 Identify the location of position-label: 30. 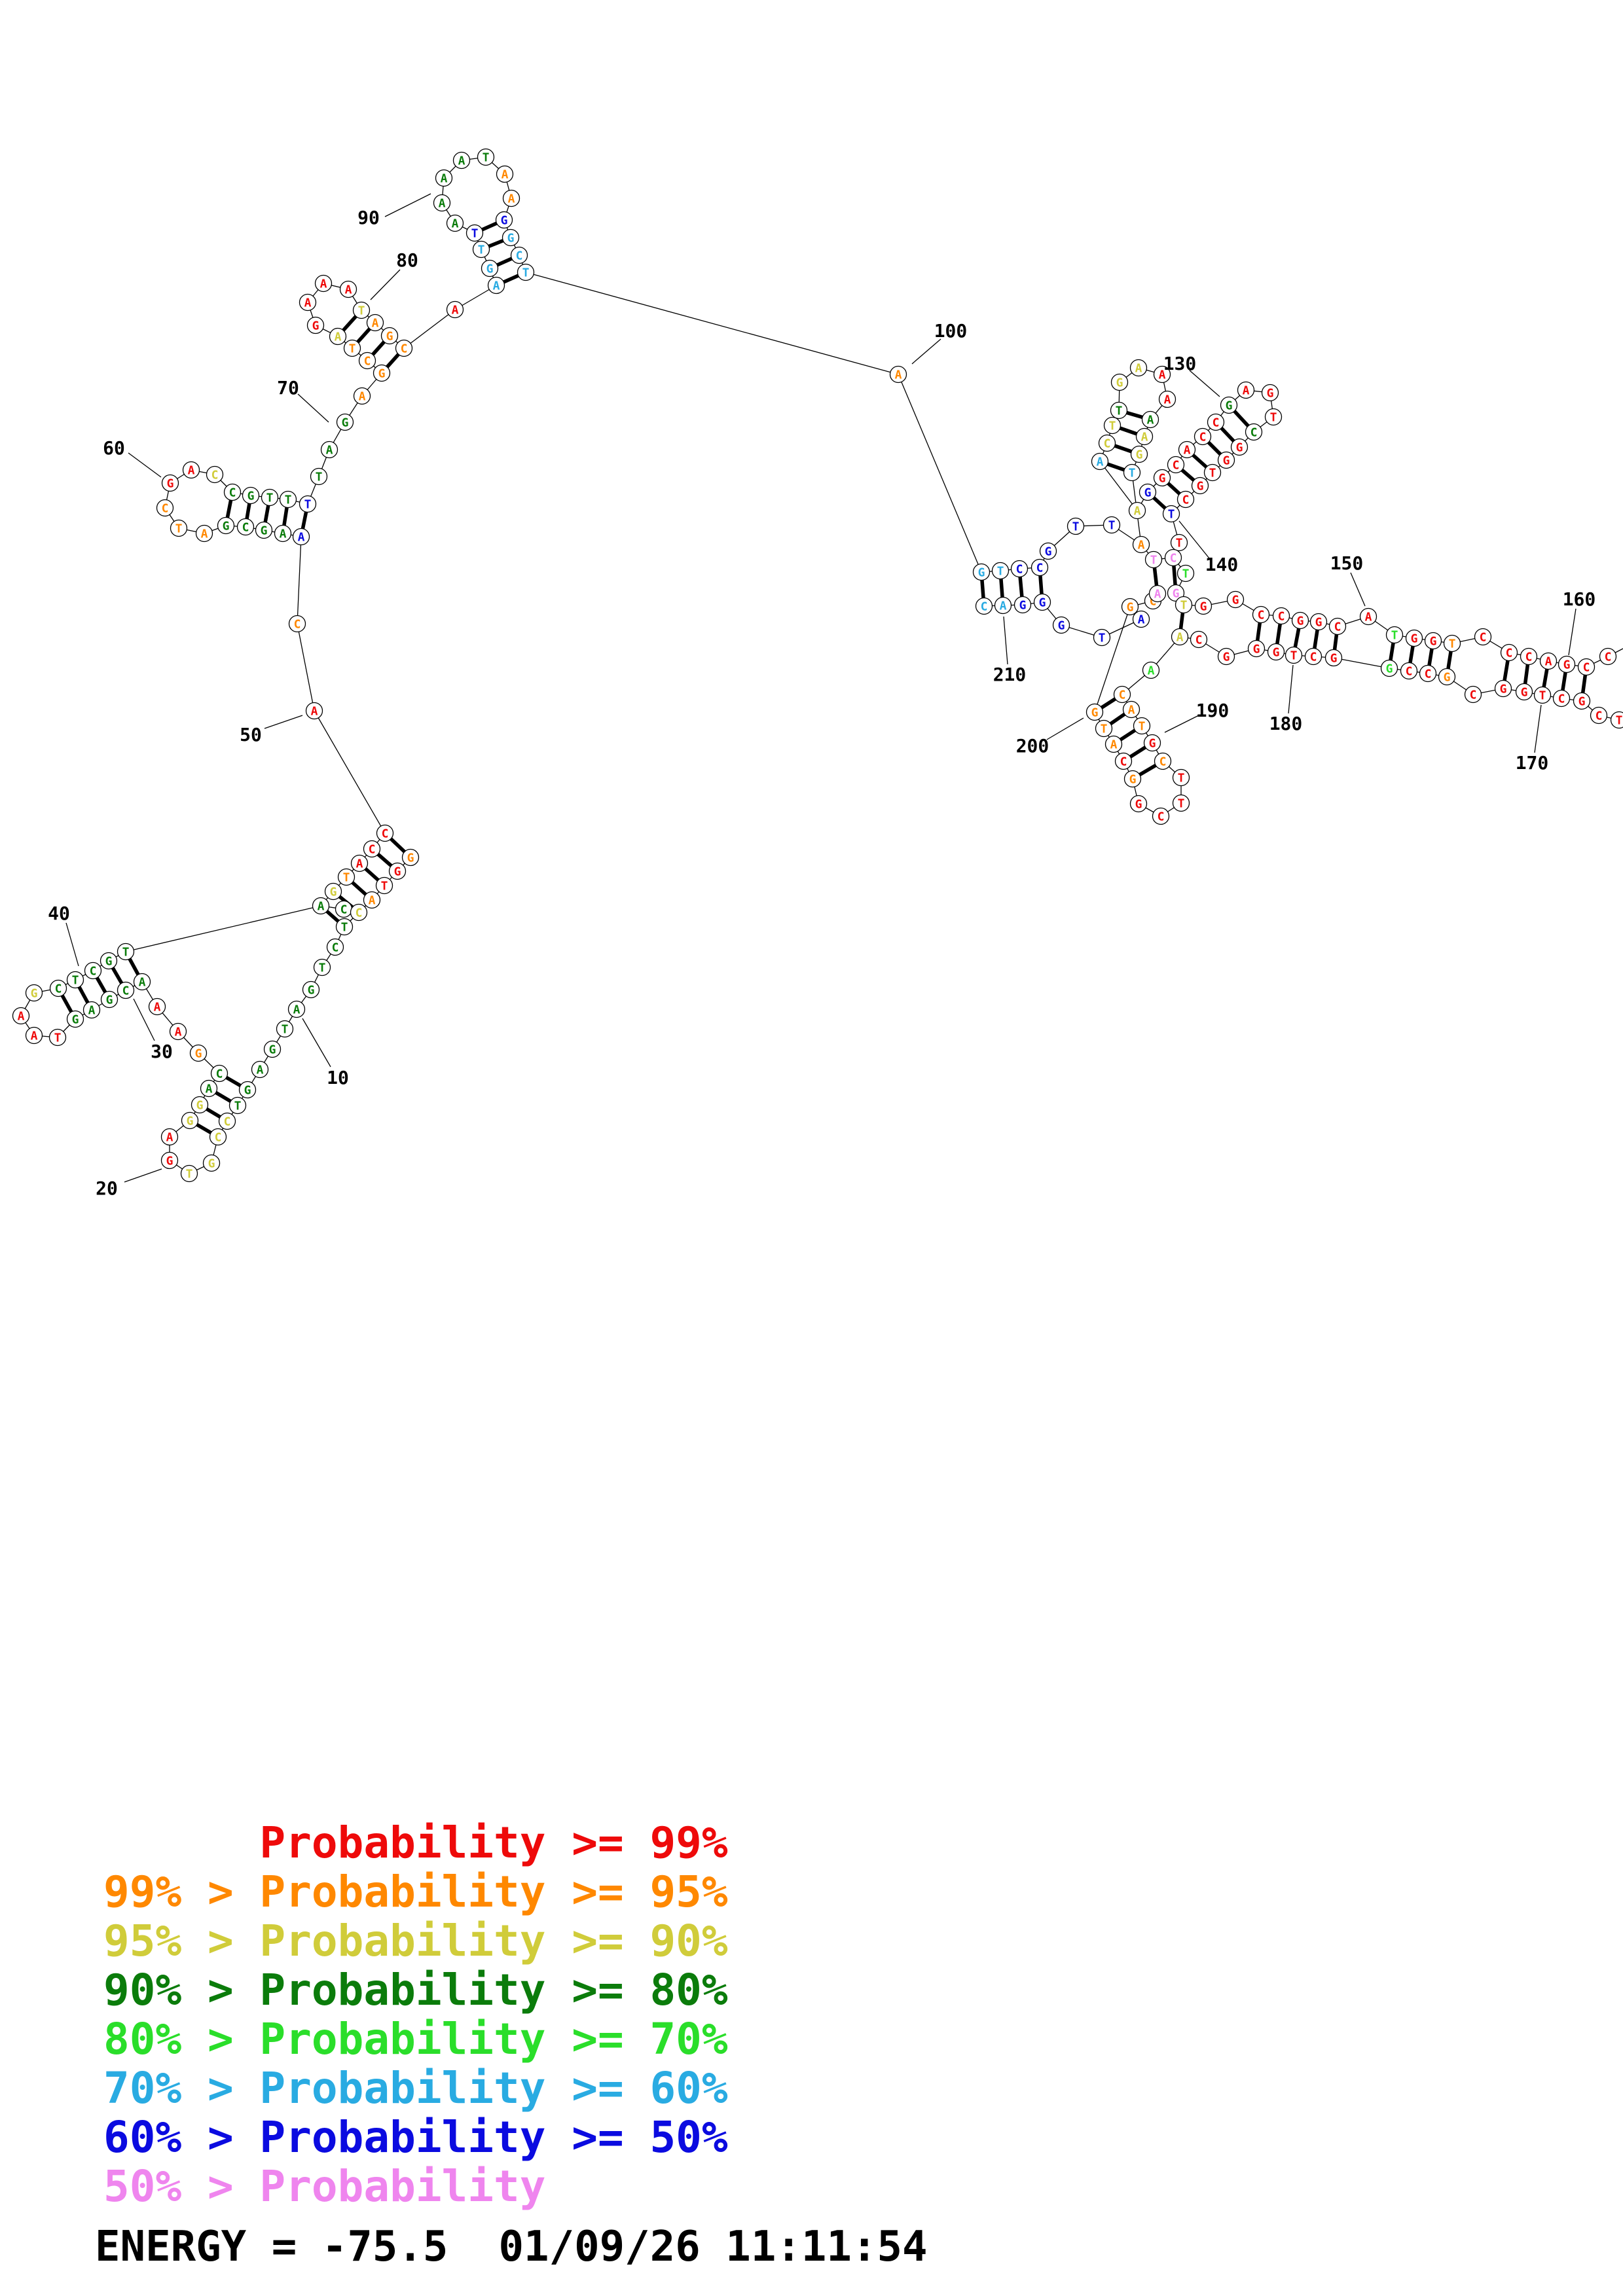
(162, 1051).